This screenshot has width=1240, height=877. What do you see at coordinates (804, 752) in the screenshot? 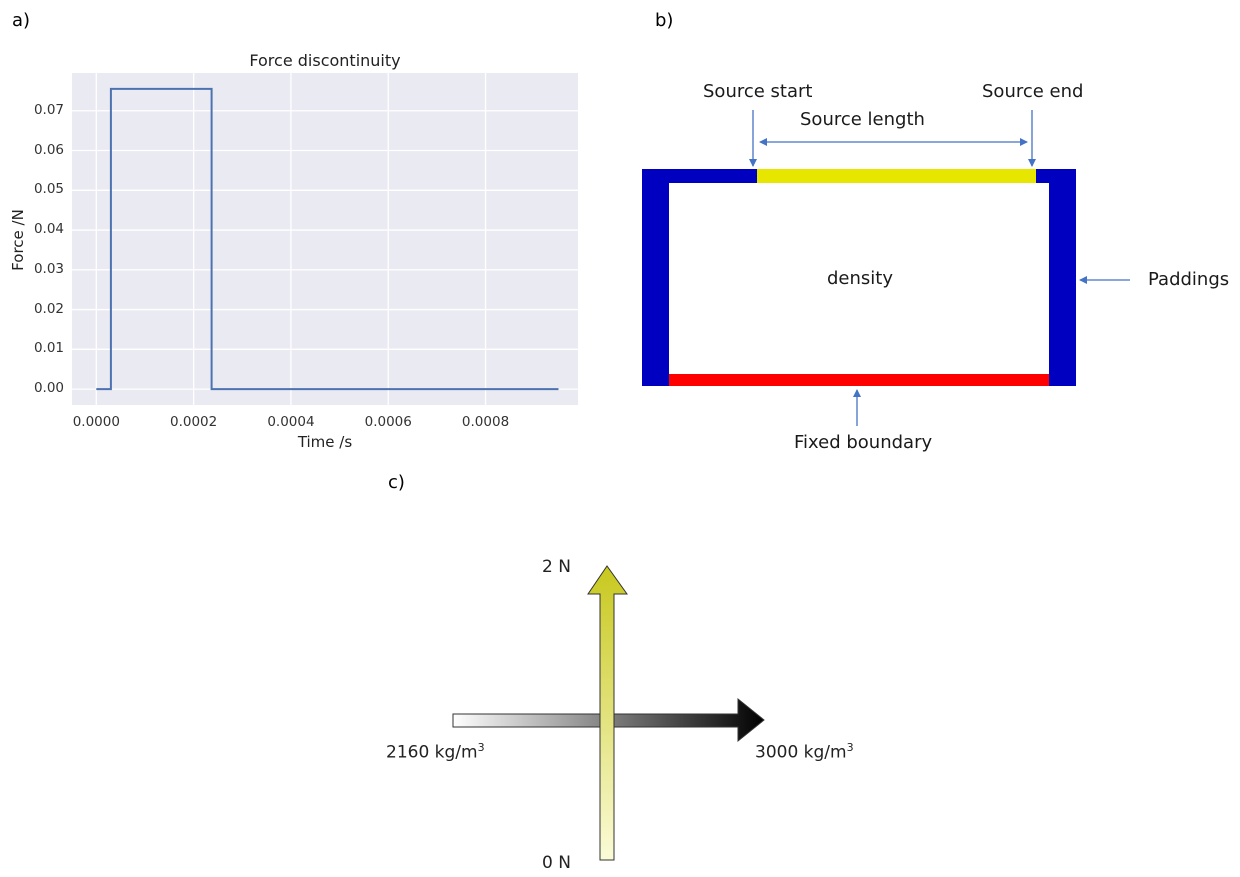
I see `density-max-label: 3000 kg/m3` at bounding box center [804, 752].